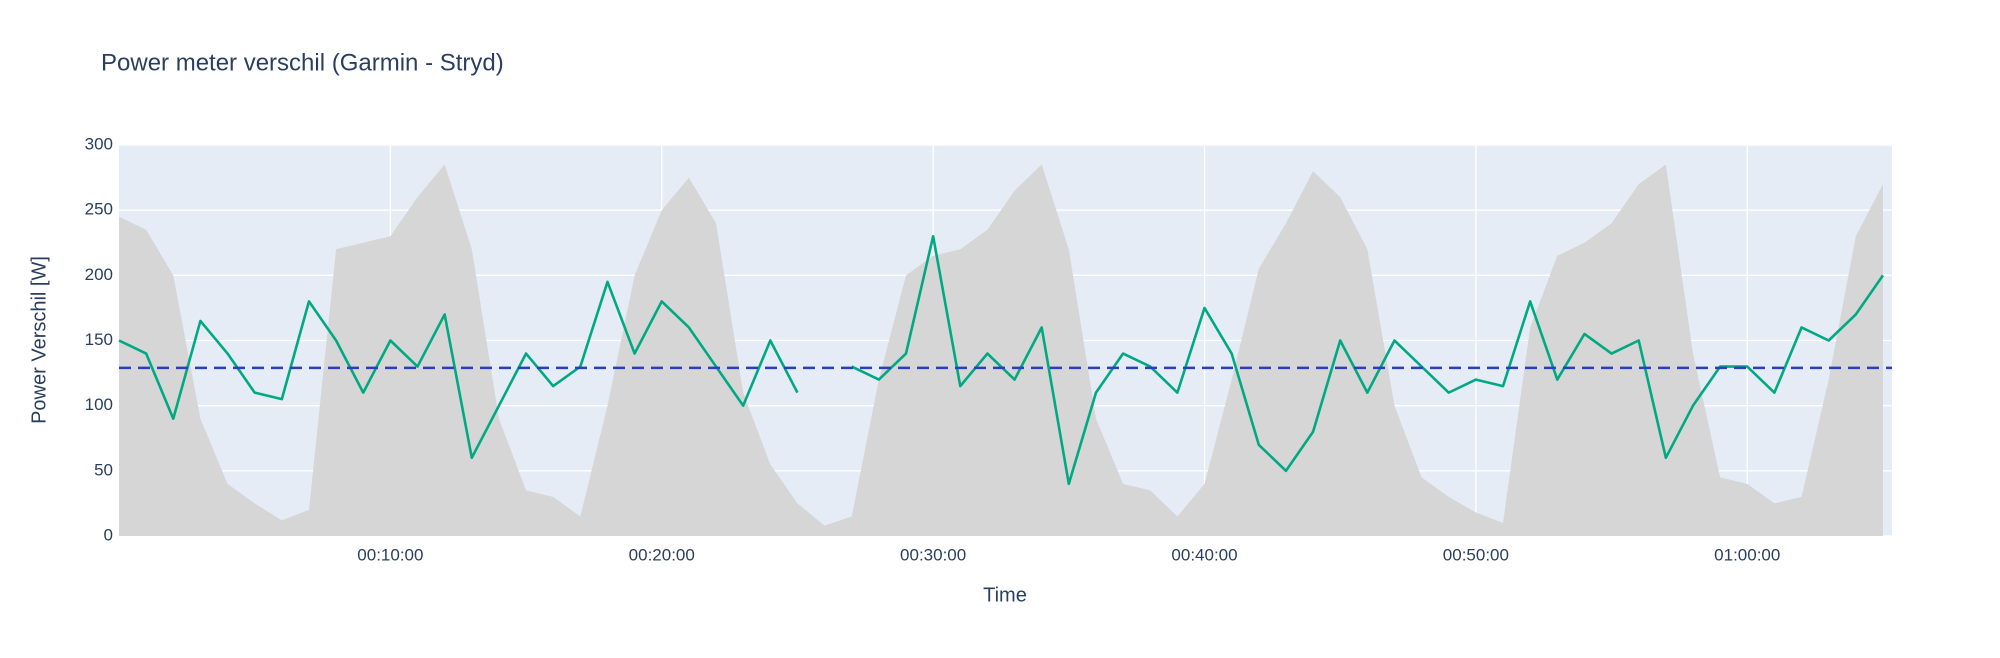 This screenshot has width=2000, height=658. I want to click on x-tick-label: 00:20:00, so click(662, 554).